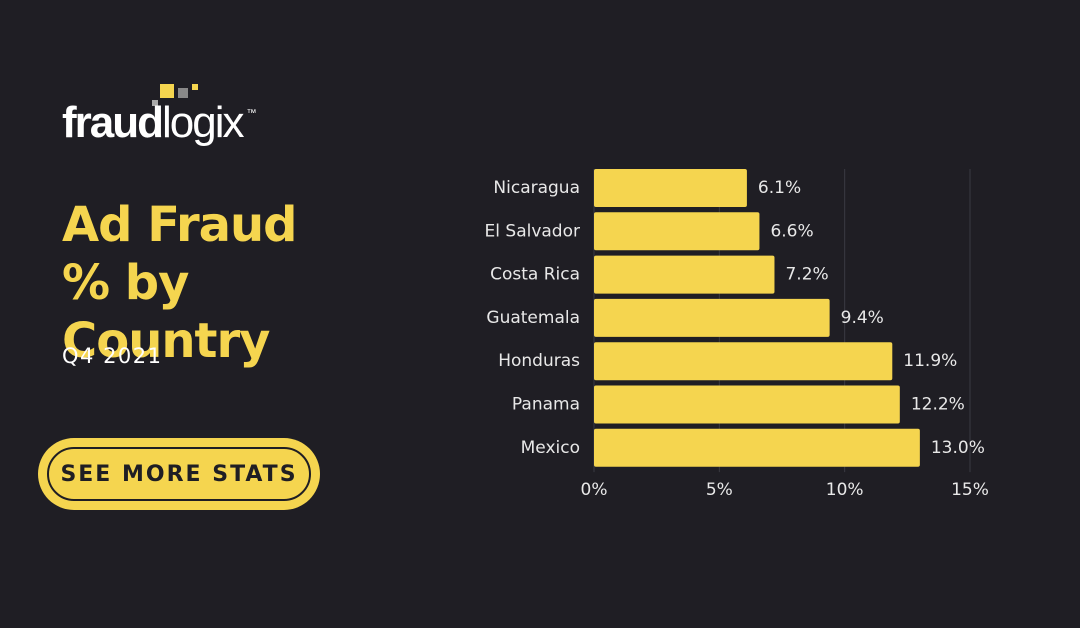 The image size is (1080, 628). What do you see at coordinates (112, 356) in the screenshot?
I see `subtitle: Q4 2021` at bounding box center [112, 356].